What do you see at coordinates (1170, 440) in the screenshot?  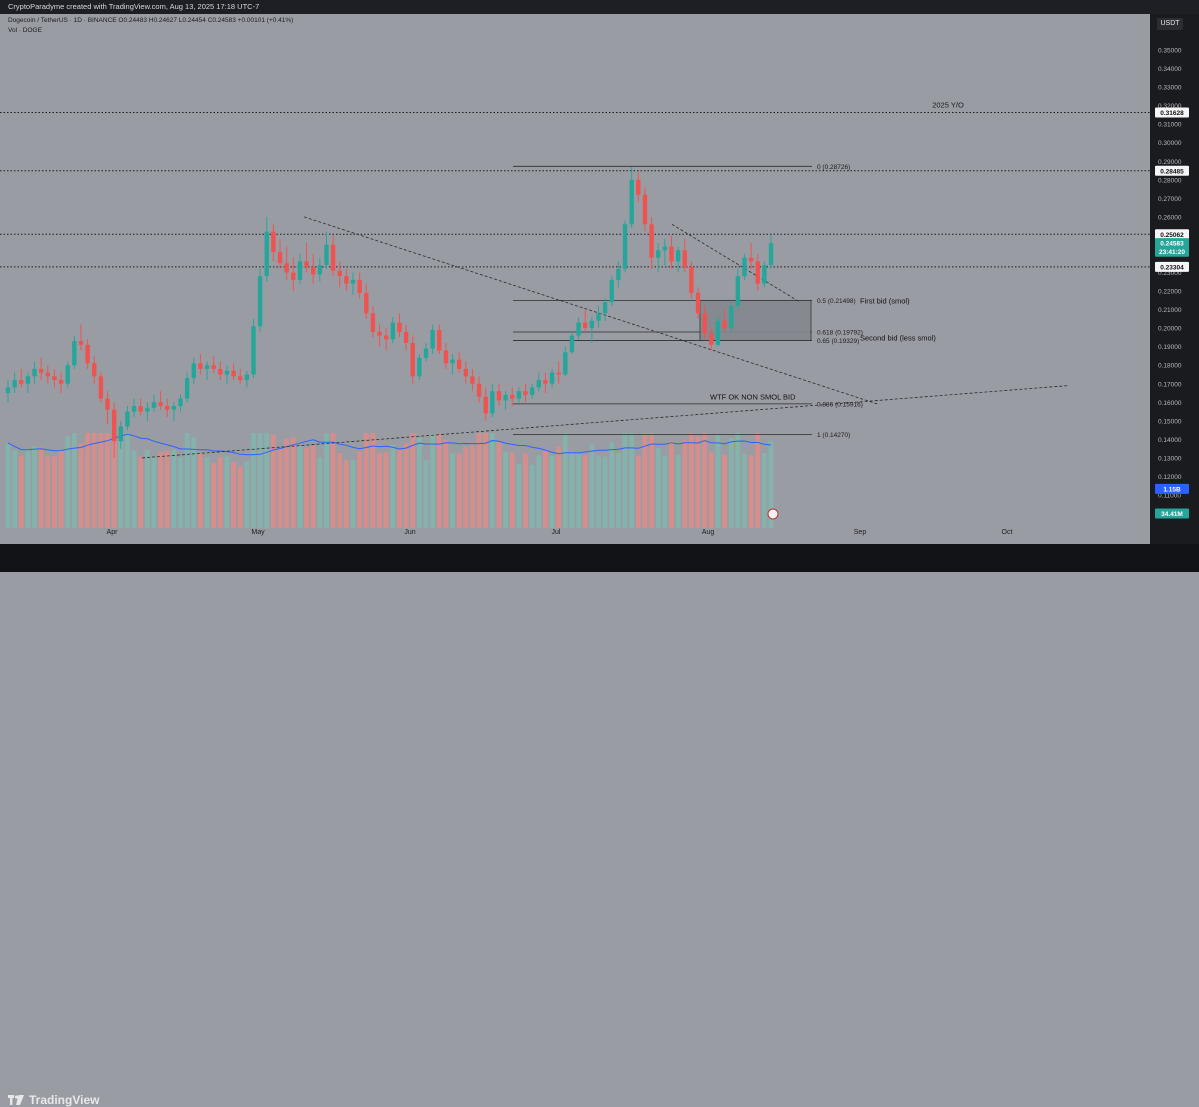 I see `y-tick-label: 0.14000` at bounding box center [1170, 440].